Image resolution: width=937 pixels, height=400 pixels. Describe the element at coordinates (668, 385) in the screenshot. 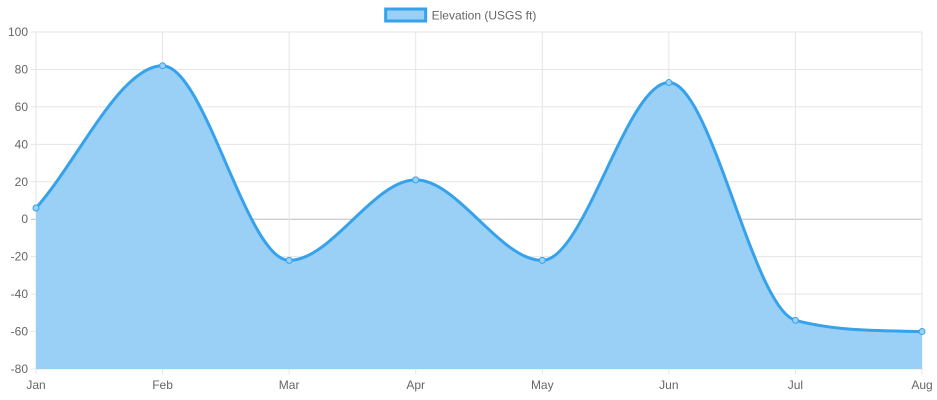

I see `x-tick-label: Jun` at that location.